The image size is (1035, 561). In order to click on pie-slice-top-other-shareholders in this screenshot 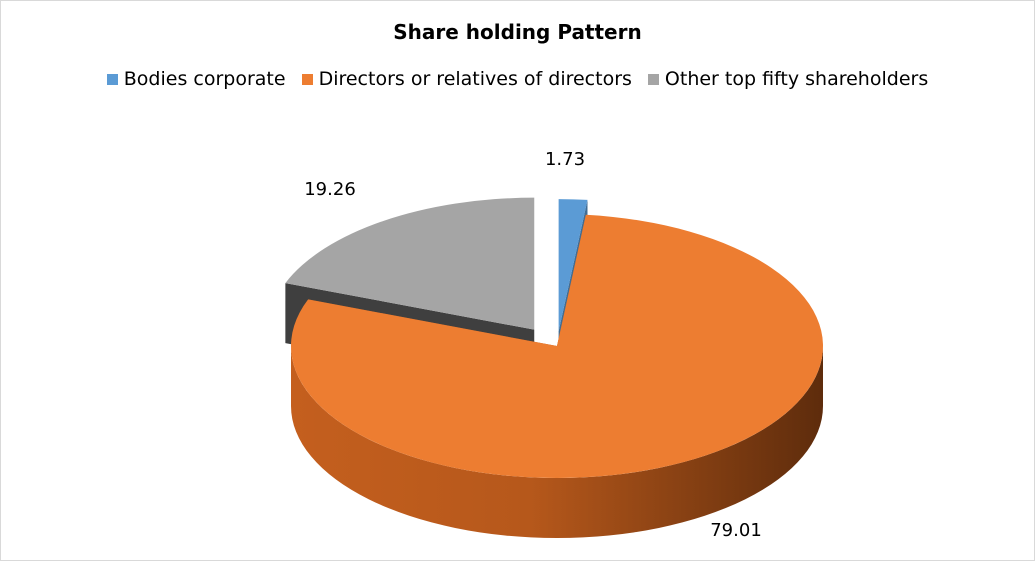, I will do `click(410, 263)`.